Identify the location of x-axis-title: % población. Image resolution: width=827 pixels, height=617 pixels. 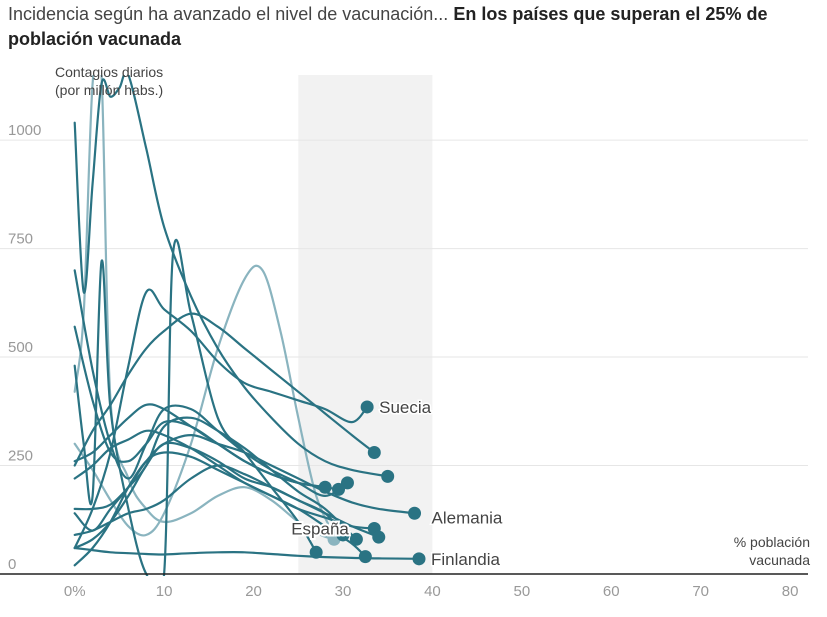
(772, 542).